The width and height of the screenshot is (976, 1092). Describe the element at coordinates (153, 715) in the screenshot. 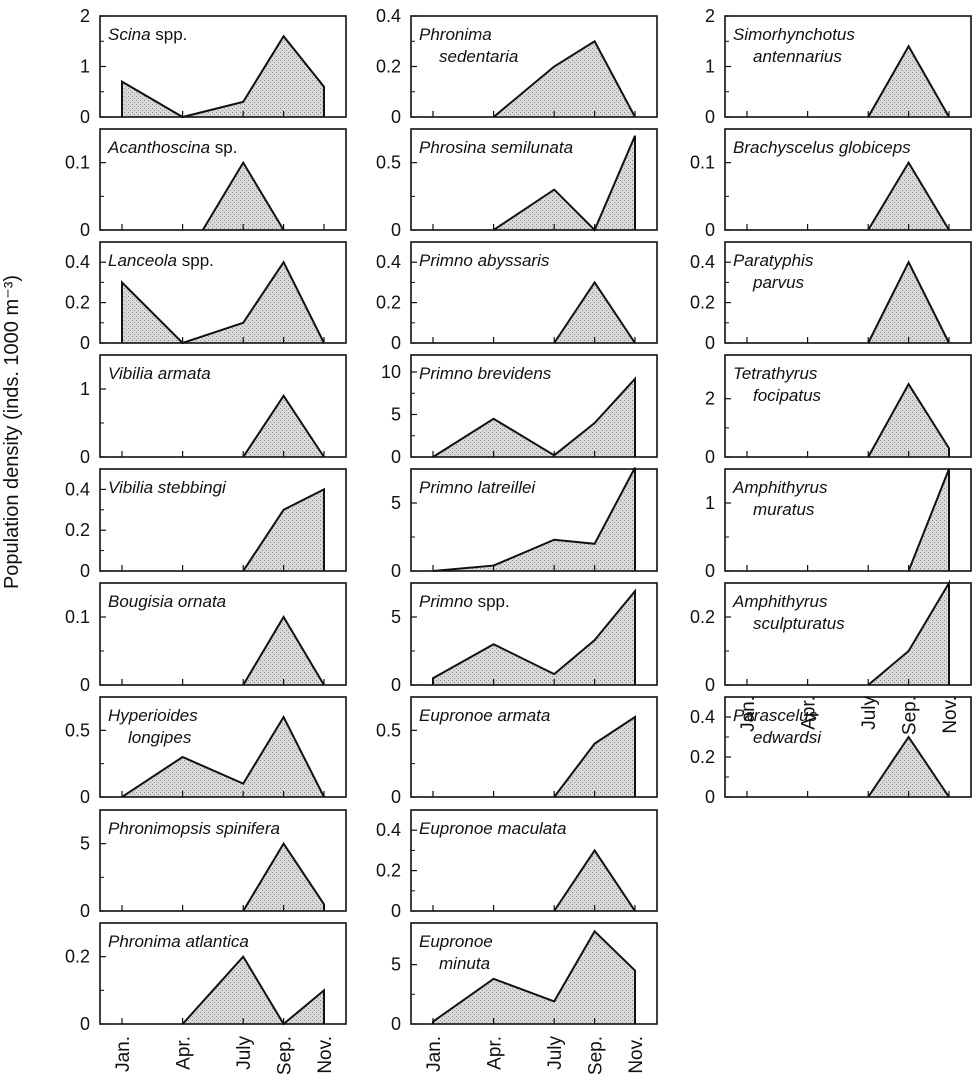

I see `panel-title: Hyperioides` at that location.